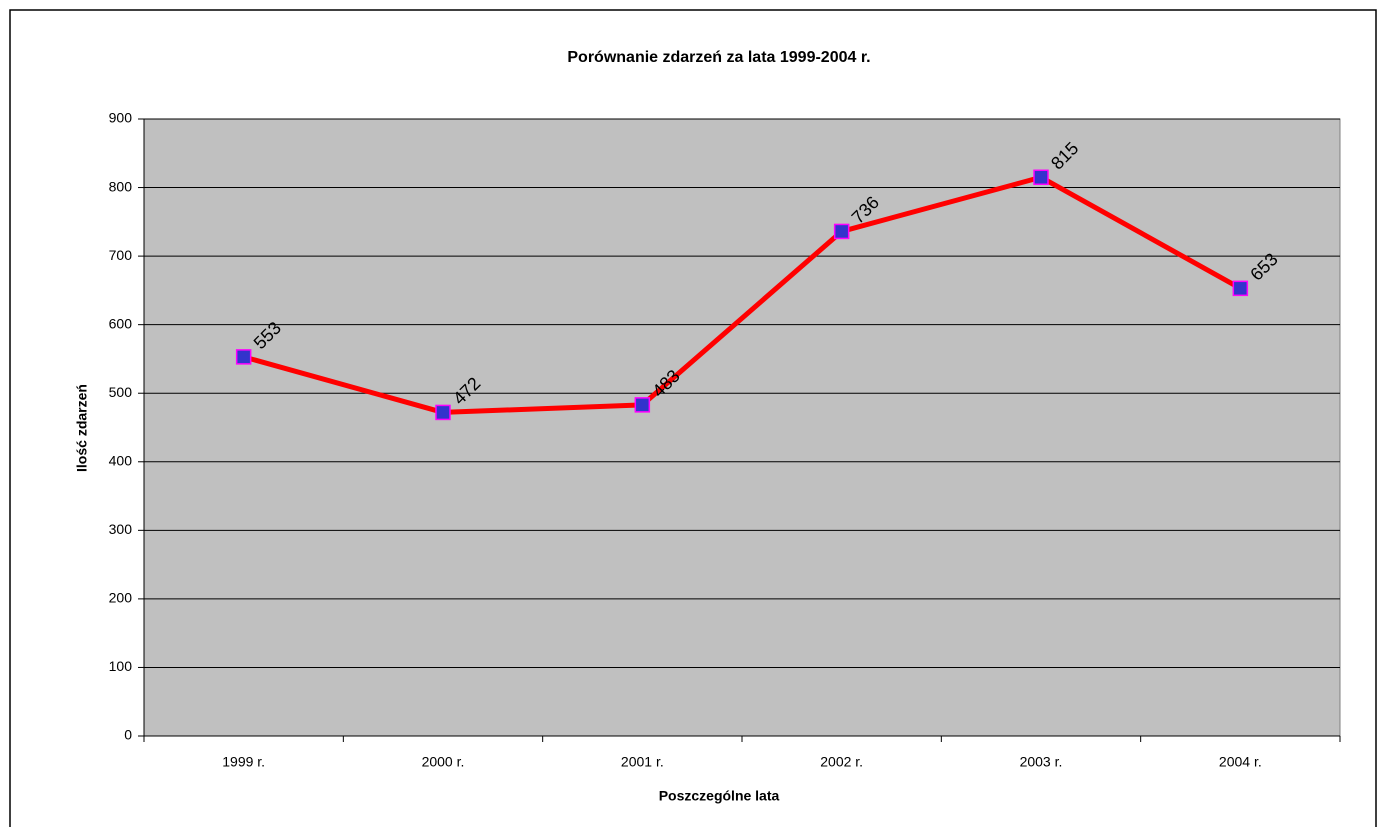 The width and height of the screenshot is (1386, 827). Describe the element at coordinates (1240, 762) in the screenshot. I see `x-tick-label: 2004 r.` at that location.